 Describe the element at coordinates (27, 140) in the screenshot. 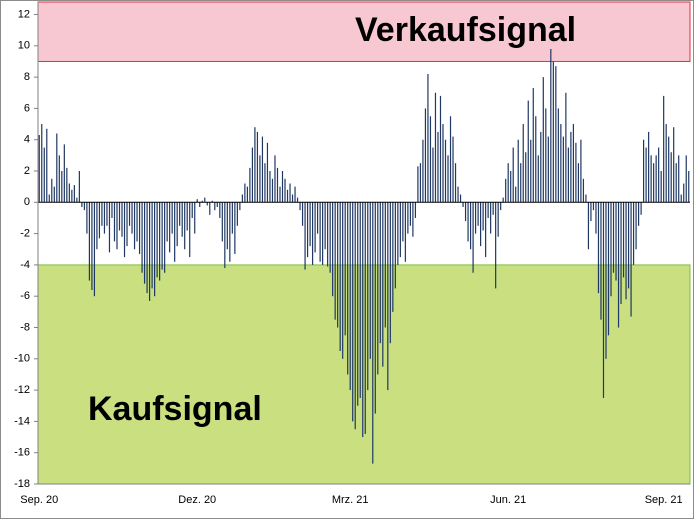

I see `y-tick-label: 4` at that location.